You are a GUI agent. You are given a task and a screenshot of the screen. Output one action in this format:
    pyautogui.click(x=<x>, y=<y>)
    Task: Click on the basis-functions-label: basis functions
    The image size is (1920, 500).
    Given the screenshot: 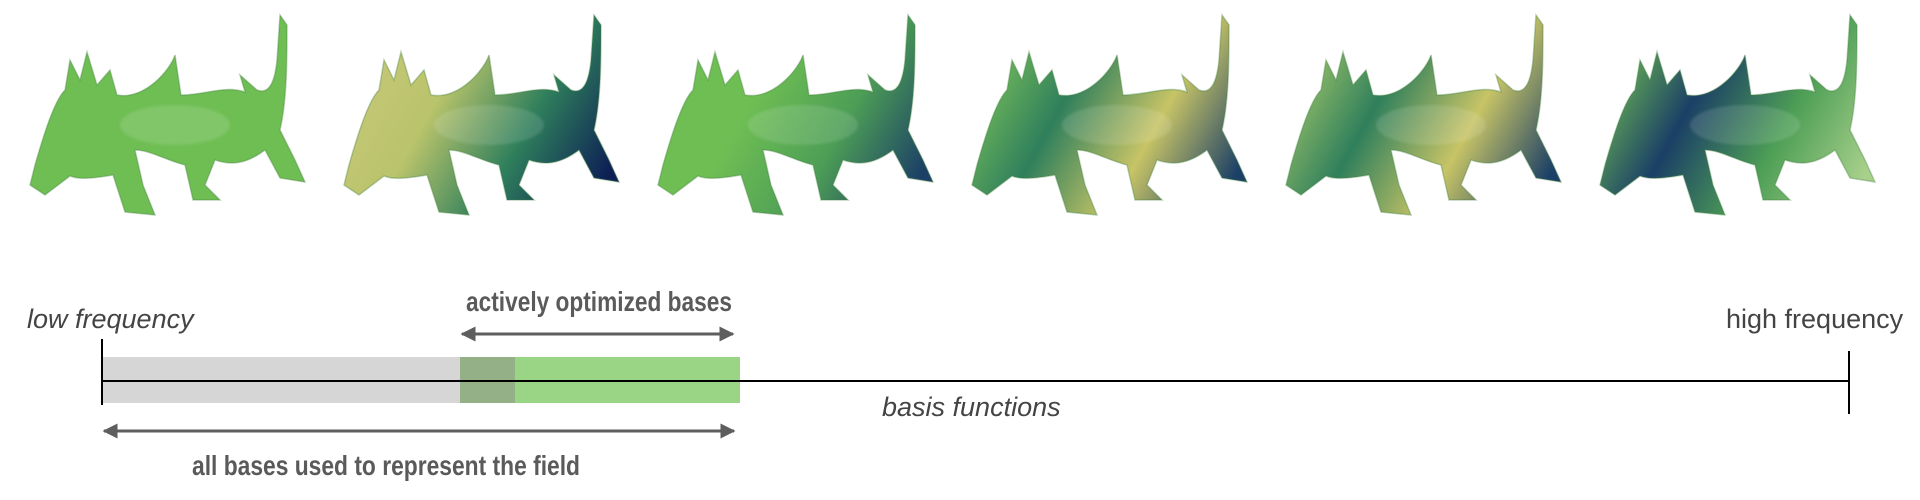 What is the action you would take?
    pyautogui.click(x=971, y=407)
    